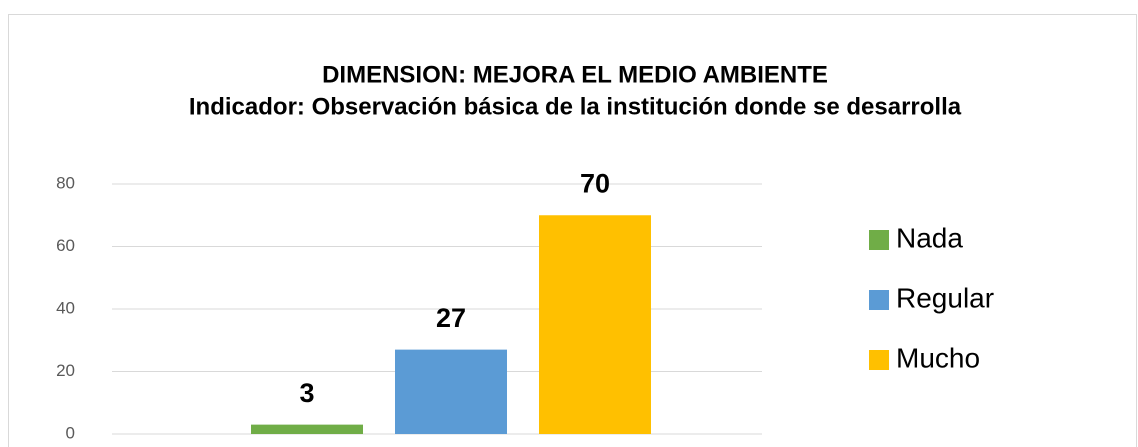 The image size is (1138, 447). Describe the element at coordinates (929, 237) in the screenshot. I see `legend-label: Nada` at that location.